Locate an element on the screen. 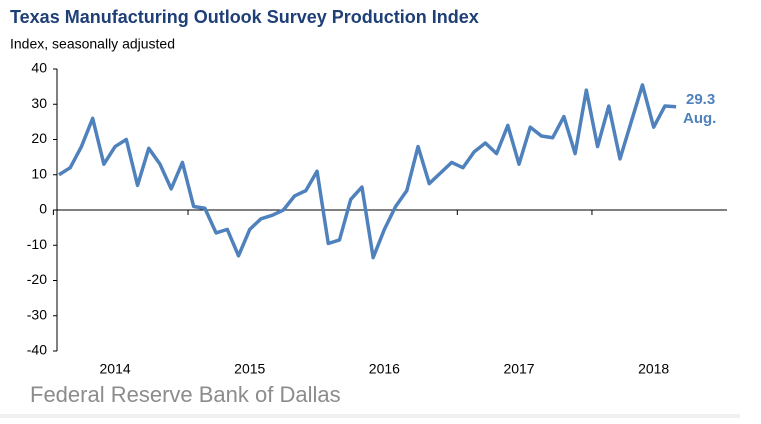 This screenshot has height=424, width=761. y-tick-label: 30 is located at coordinates (39, 103).